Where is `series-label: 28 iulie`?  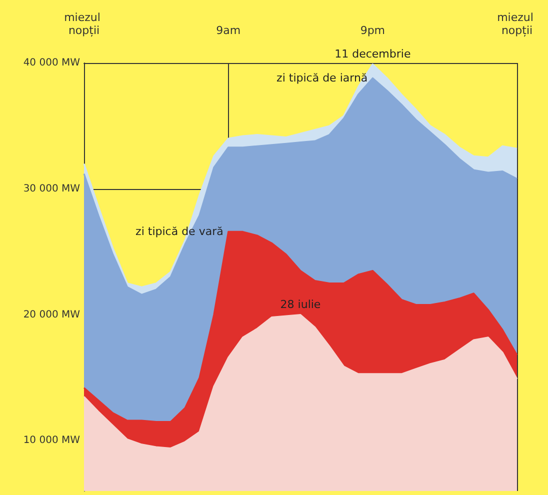
series-label: 28 iulie is located at coordinates (300, 304).